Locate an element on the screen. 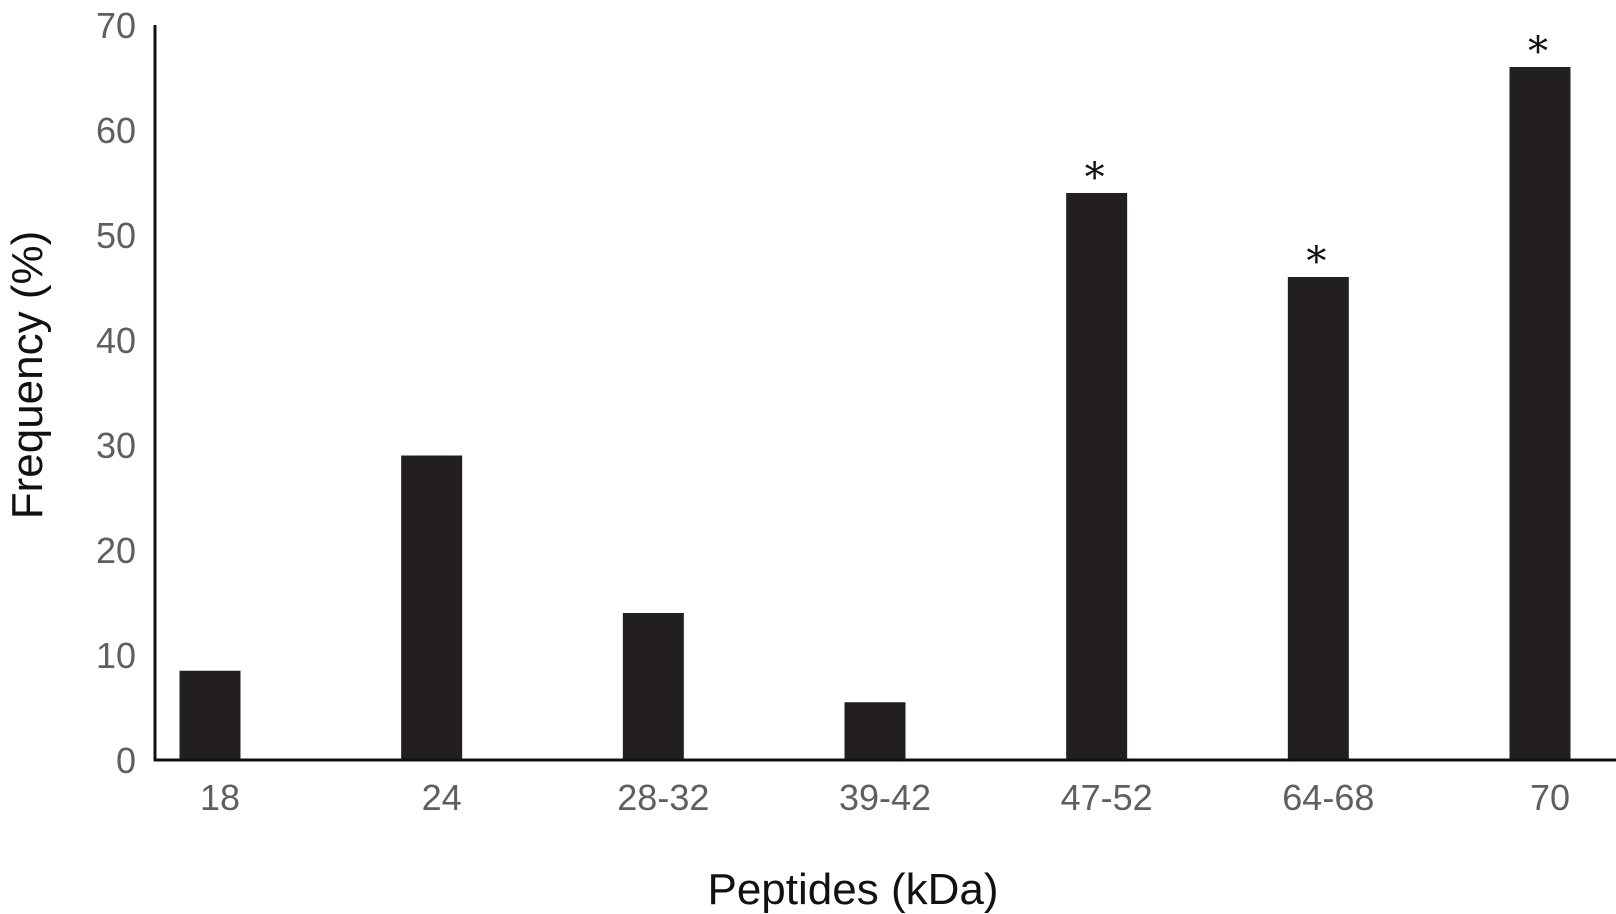 Image resolution: width=1616 pixels, height=914 pixels. y-tick-labels: 0 10 20 30 40 50 60 70 is located at coordinates (116, 393).